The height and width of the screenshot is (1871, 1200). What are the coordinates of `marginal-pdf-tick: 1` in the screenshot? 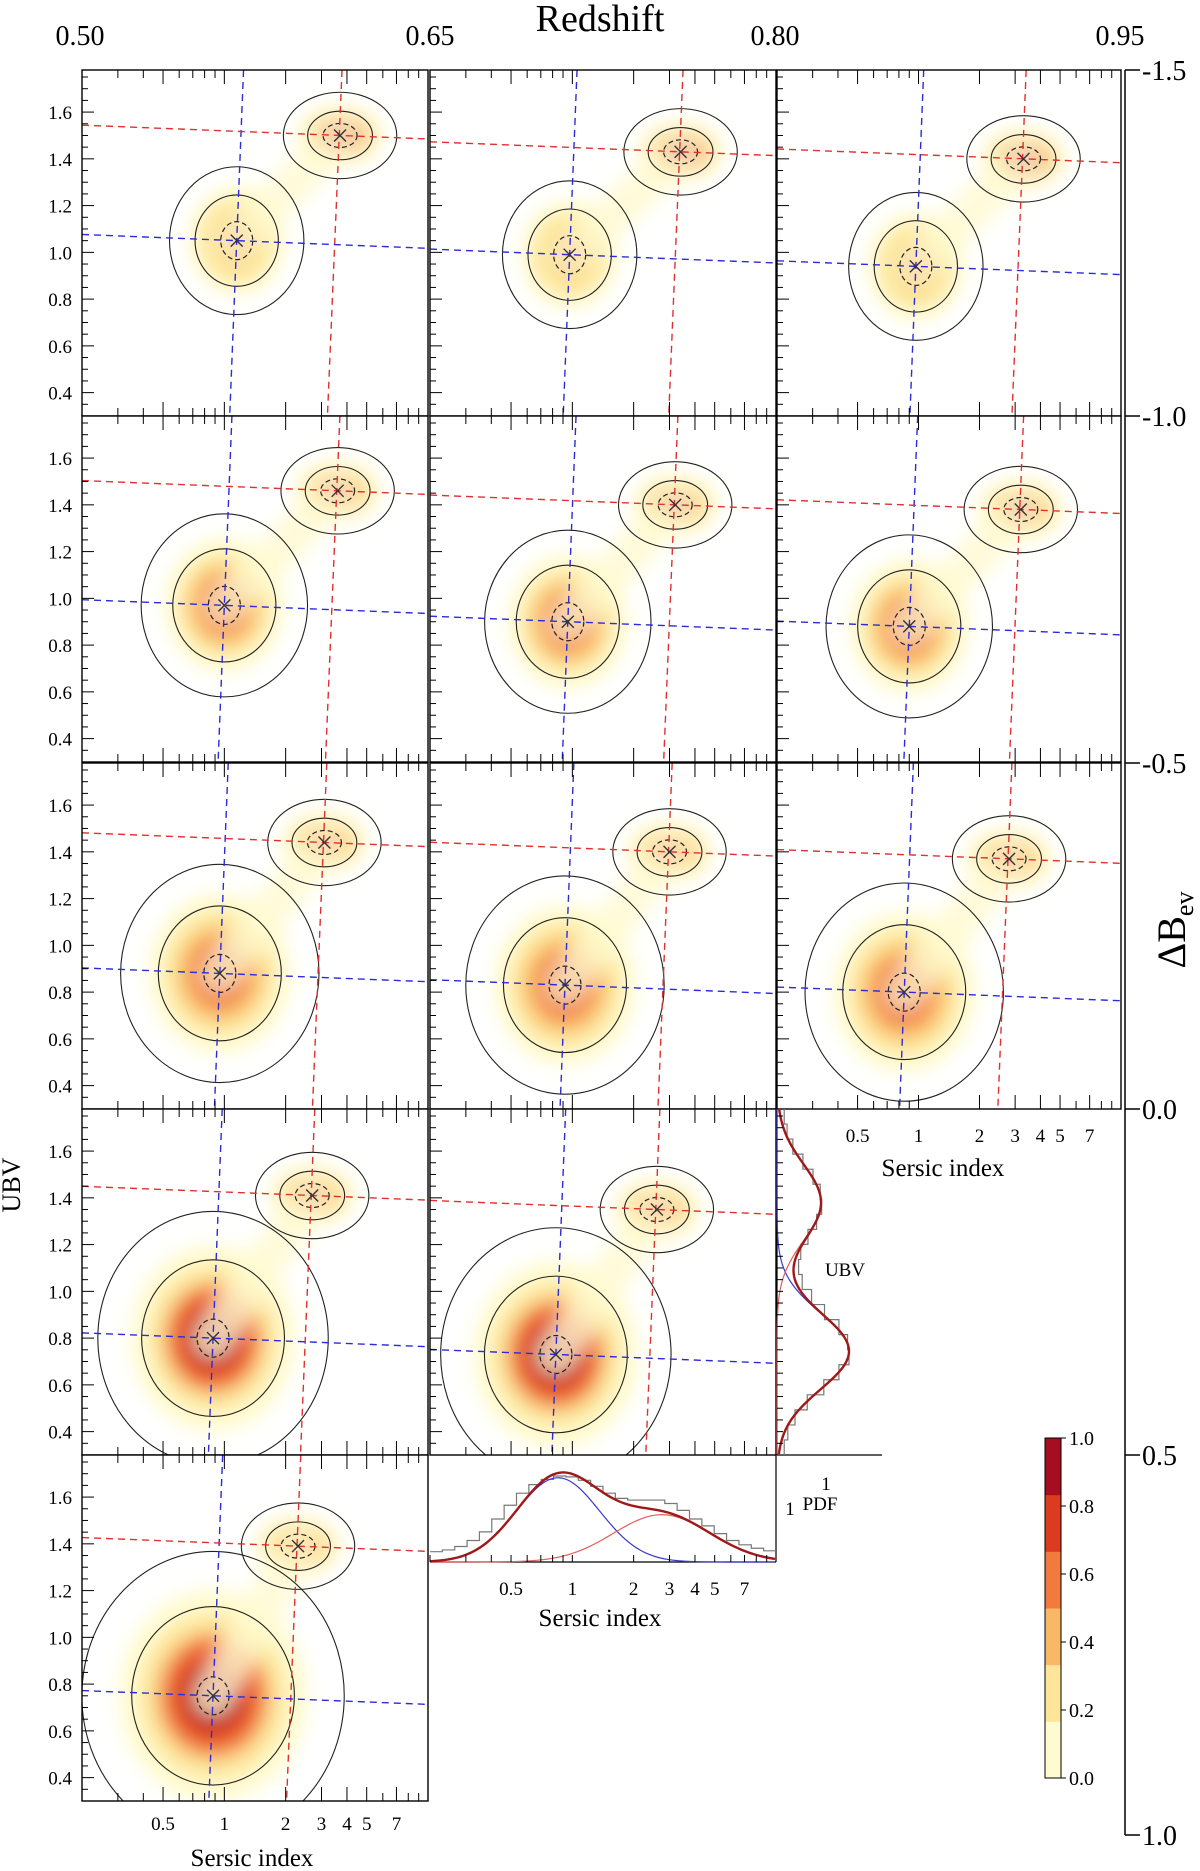 It's located at (790, 1509).